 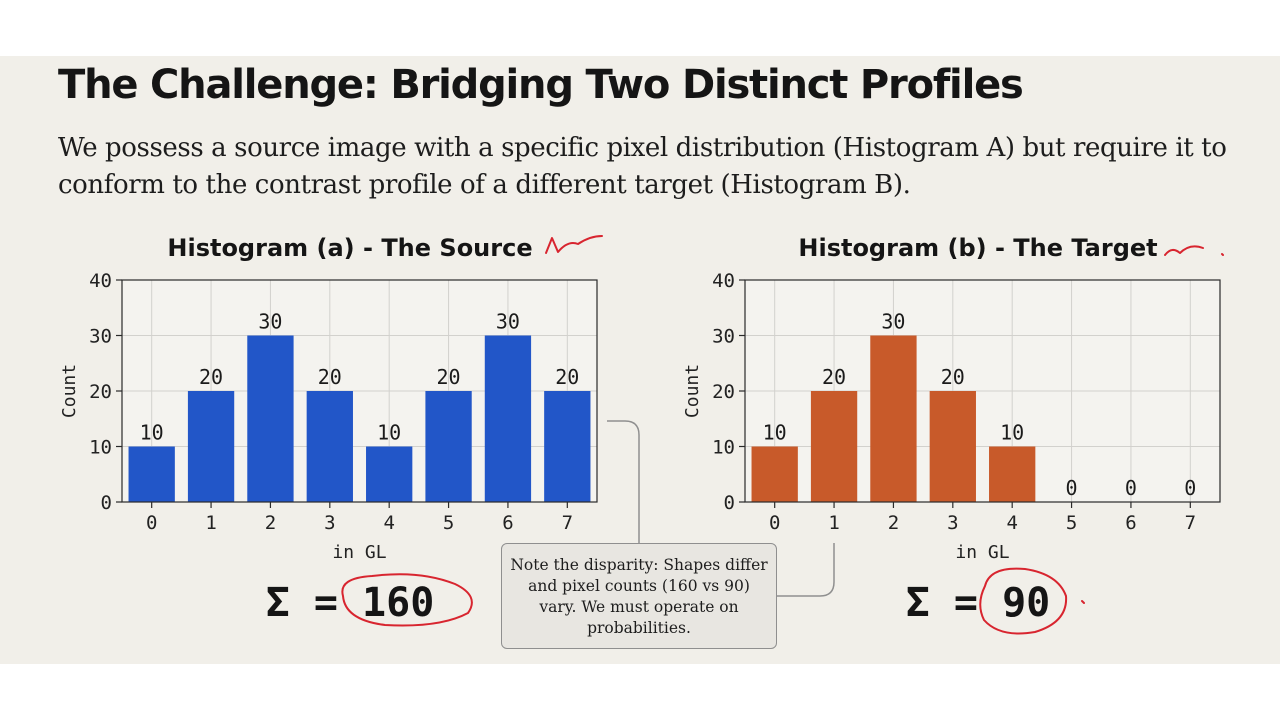 What do you see at coordinates (407, 600) in the screenshot?
I see `circle-annotation-sum-a` at bounding box center [407, 600].